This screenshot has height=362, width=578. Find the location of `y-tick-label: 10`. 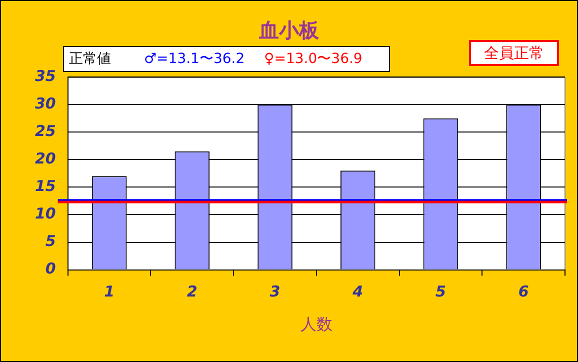

y-tick-label: 10 is located at coordinates (45, 213).